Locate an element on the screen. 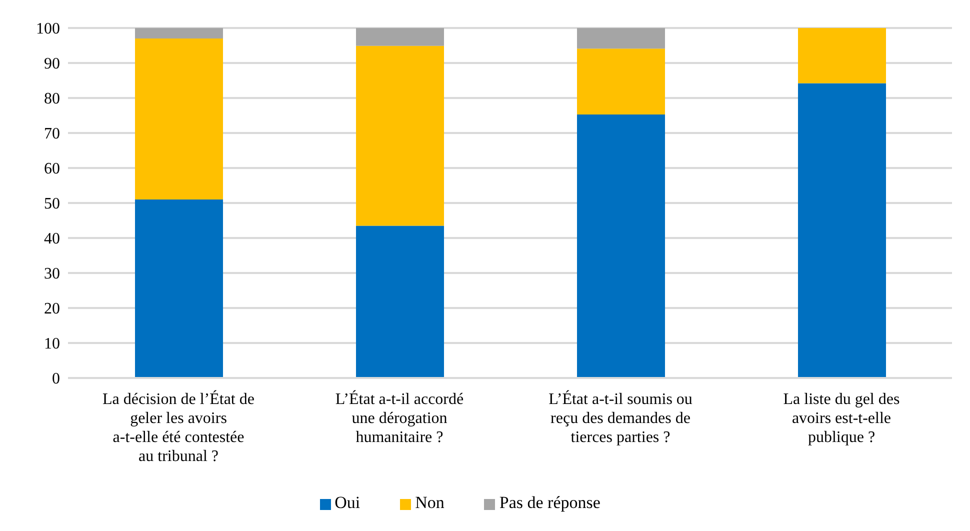 The width and height of the screenshot is (970, 531). y-tick-label: 10 is located at coordinates (52, 344).